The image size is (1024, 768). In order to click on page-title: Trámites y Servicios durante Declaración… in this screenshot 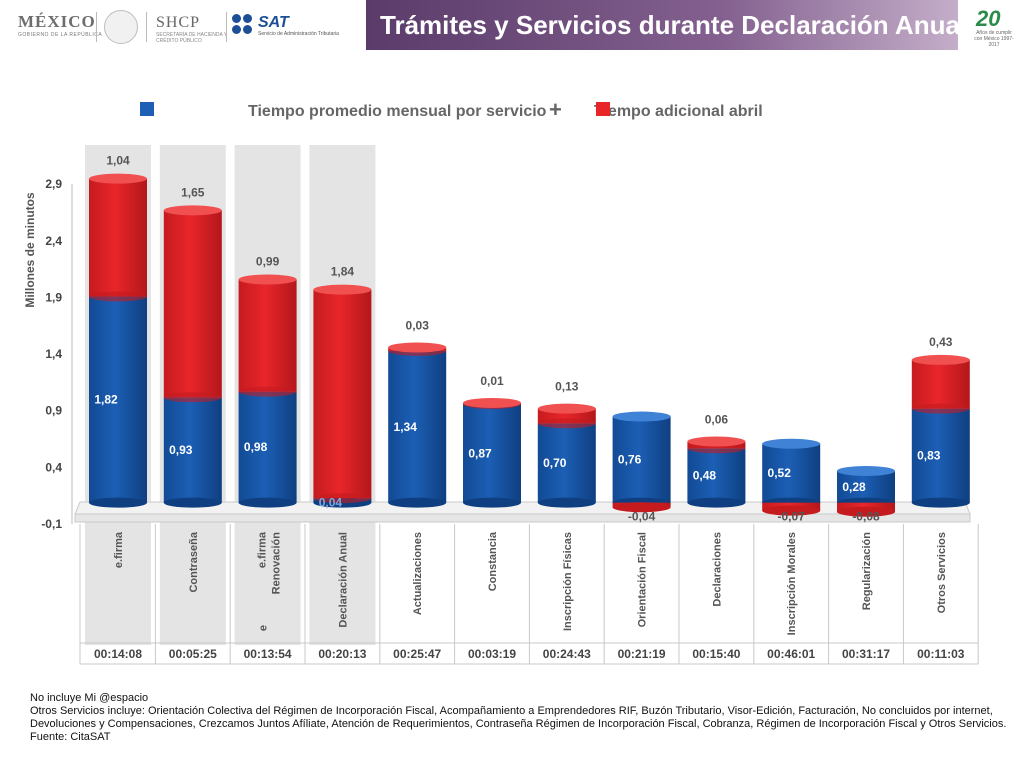, I will do `click(674, 25)`.